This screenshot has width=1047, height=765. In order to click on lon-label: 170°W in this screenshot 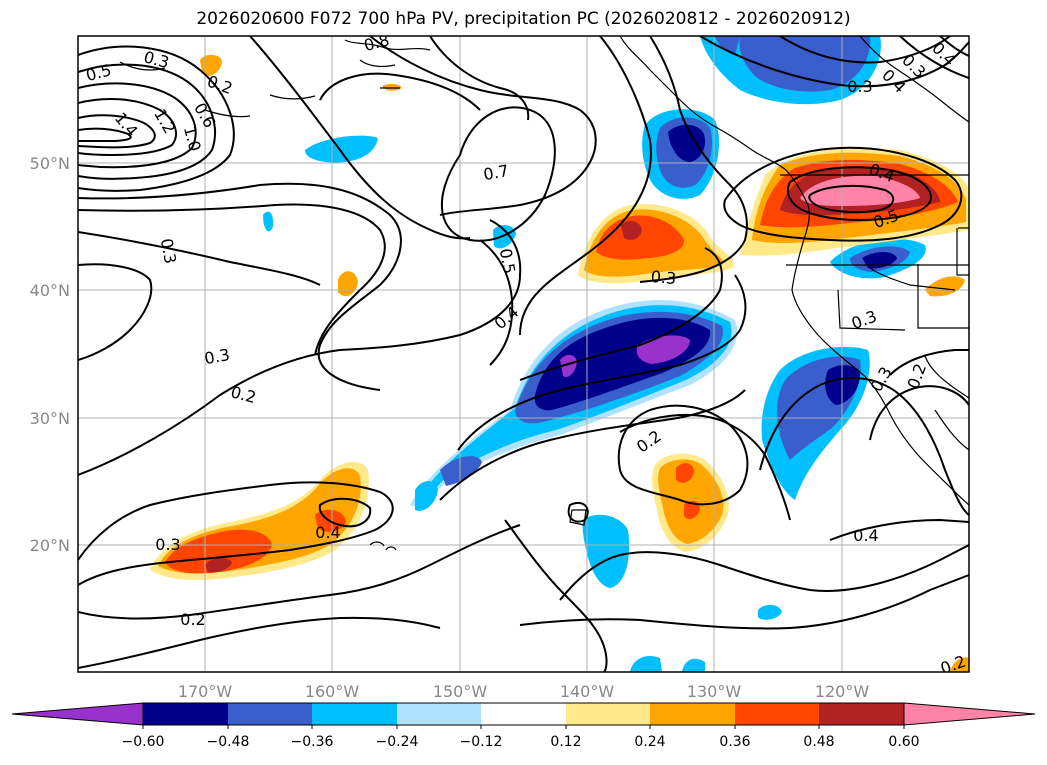, I will do `click(205, 691)`.